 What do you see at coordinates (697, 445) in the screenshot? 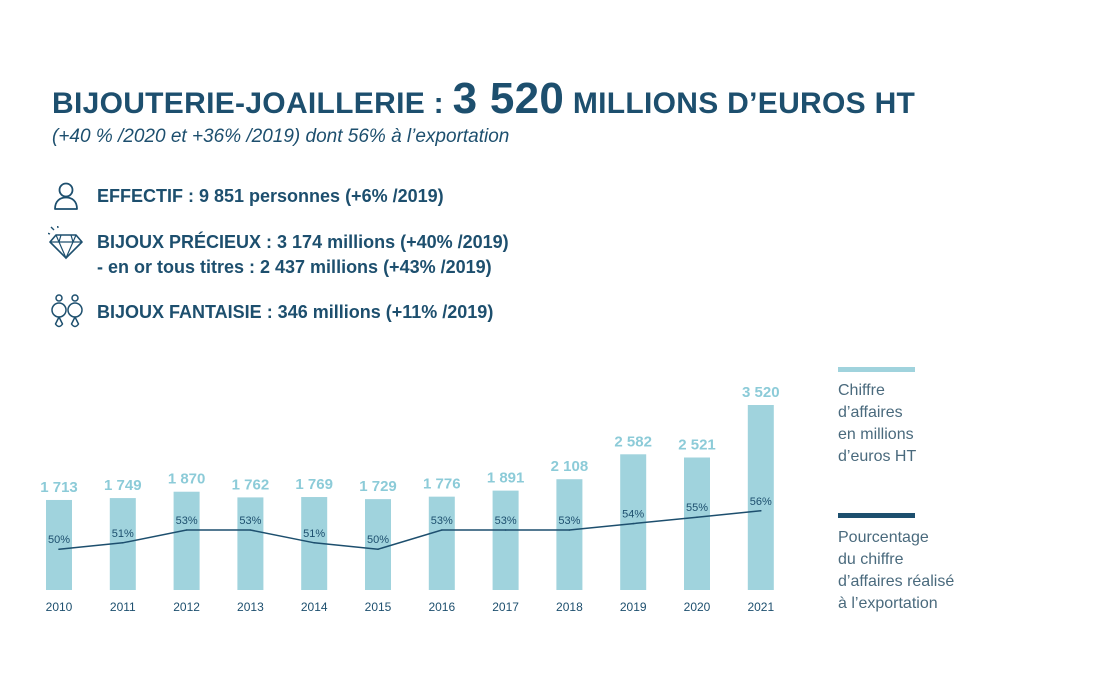
I see `bar-value-label: 2 521` at bounding box center [697, 445].